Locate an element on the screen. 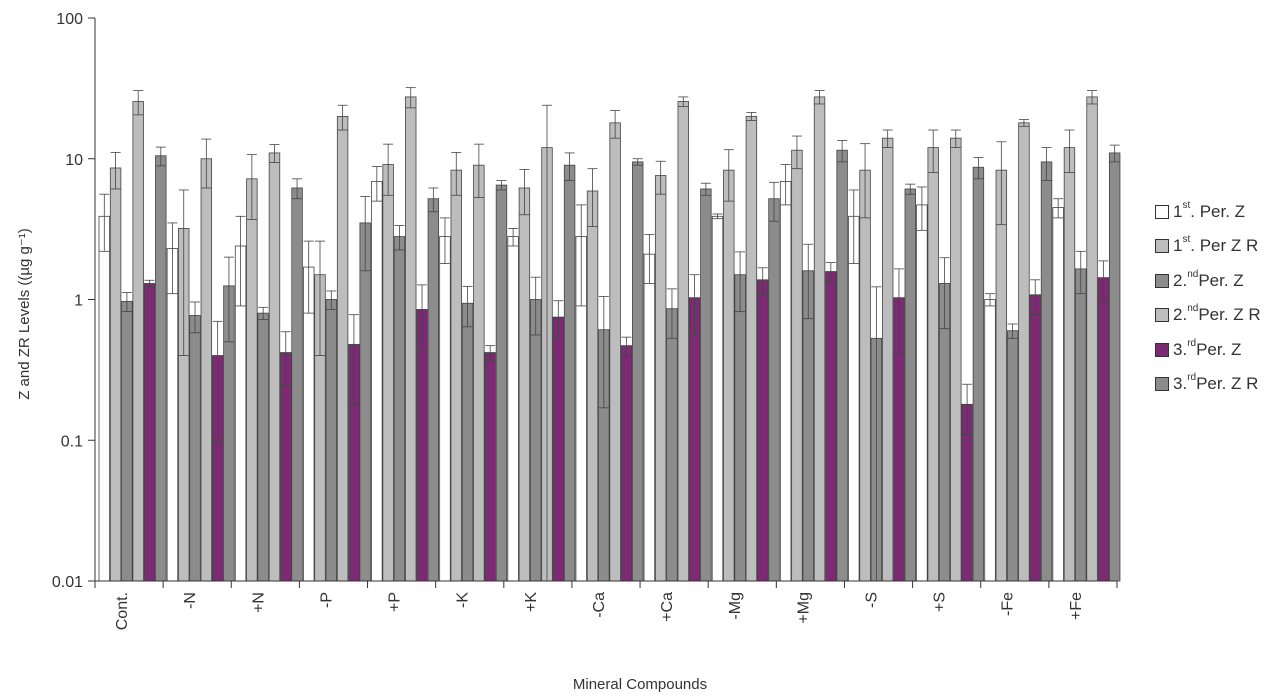 The height and width of the screenshot is (699, 1285). x-tick-label-10: +Mg is located at coordinates (803, 608).